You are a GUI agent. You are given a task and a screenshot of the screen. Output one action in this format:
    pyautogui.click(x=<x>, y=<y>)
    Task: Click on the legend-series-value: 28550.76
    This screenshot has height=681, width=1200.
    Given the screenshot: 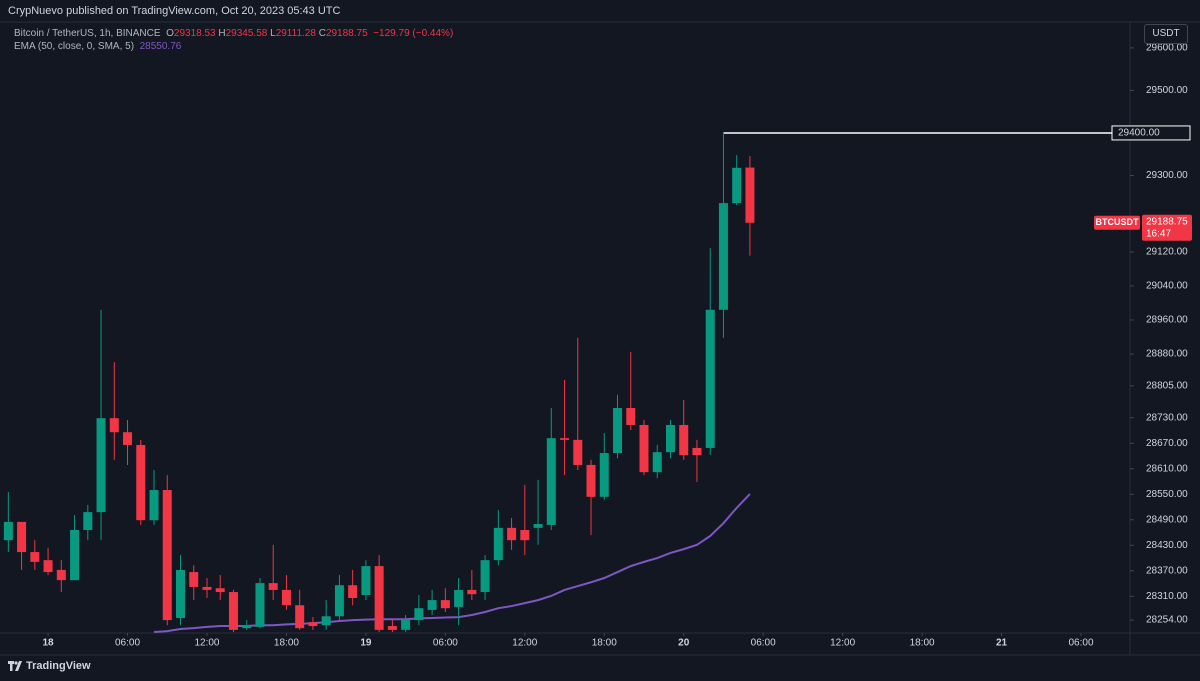 What is the action you would take?
    pyautogui.click(x=160, y=46)
    